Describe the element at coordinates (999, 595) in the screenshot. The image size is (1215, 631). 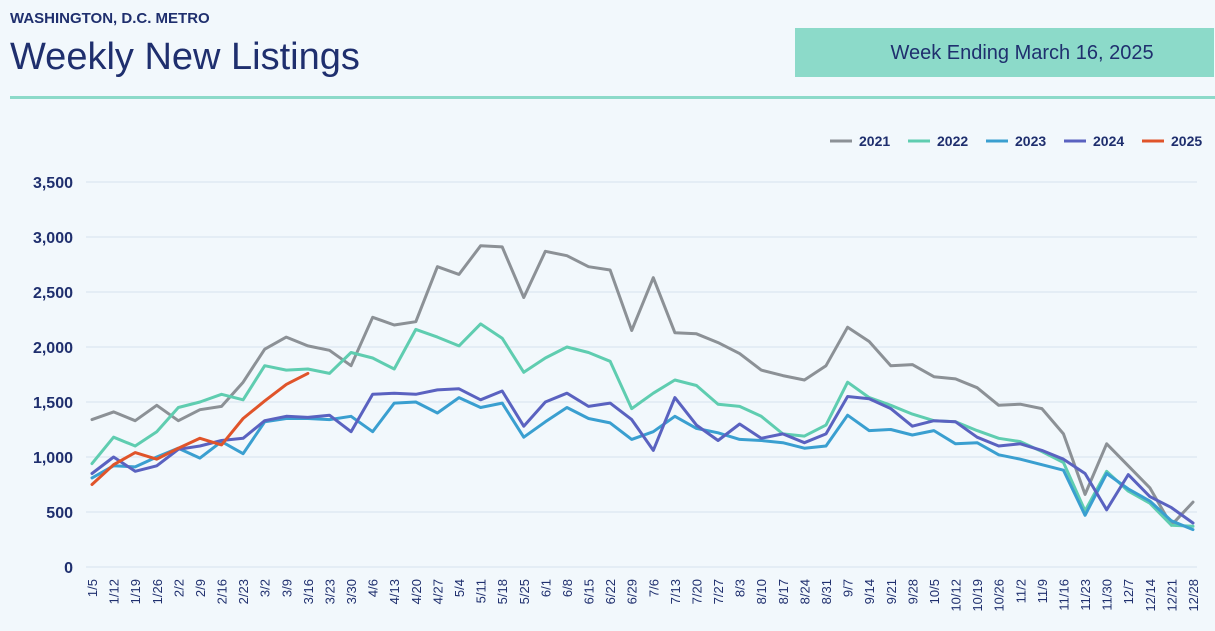
I see `x-tick-label: 10/26` at that location.